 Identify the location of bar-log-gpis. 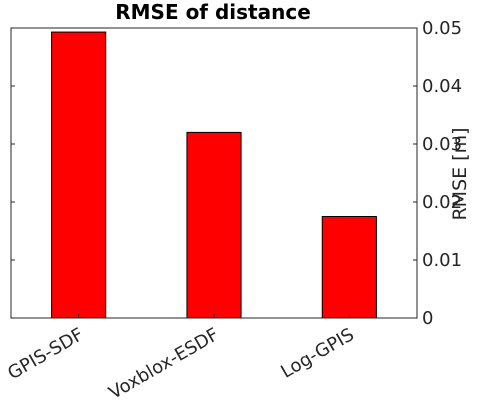
(349, 267).